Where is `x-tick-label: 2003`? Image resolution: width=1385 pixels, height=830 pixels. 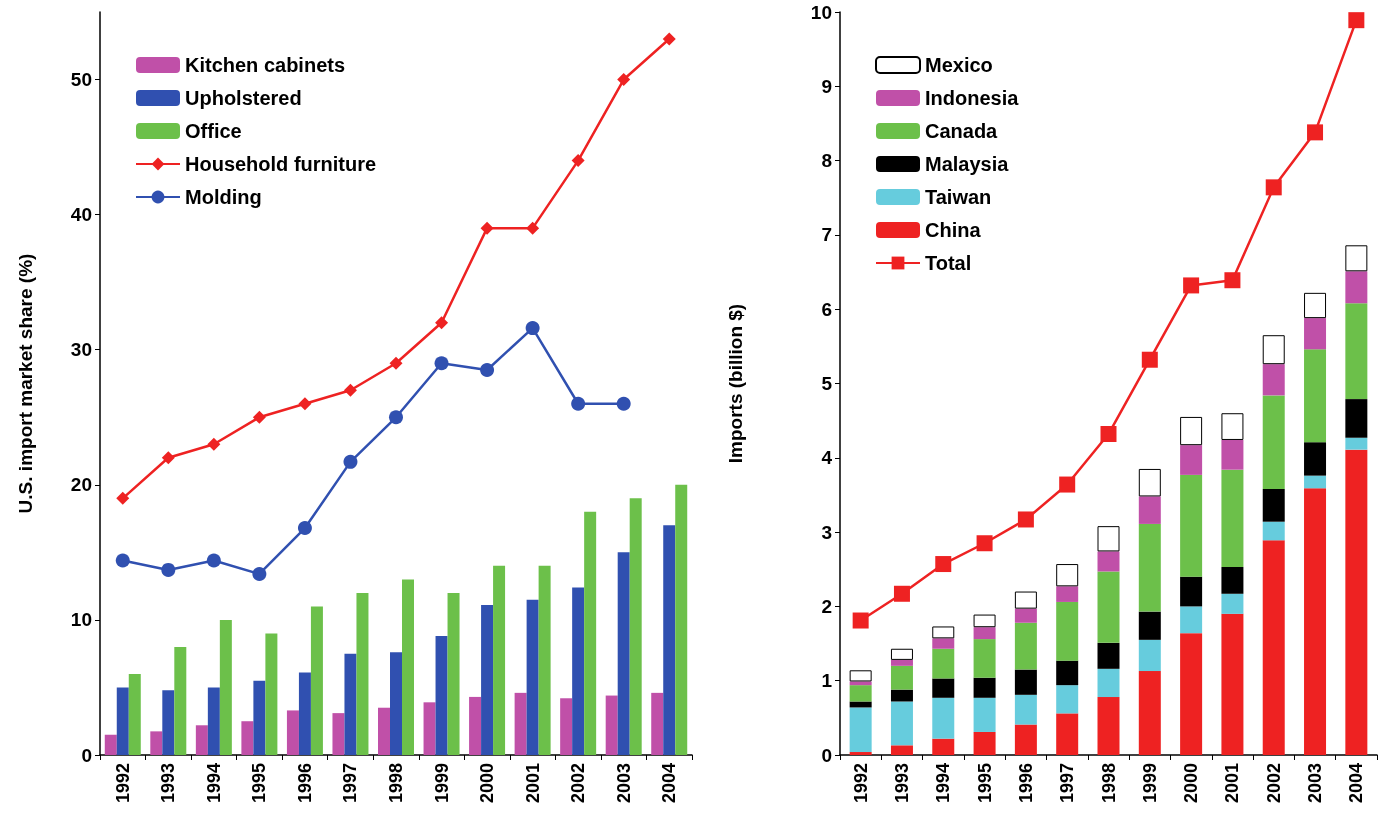
x-tick-label: 2003 is located at coordinates (1315, 783).